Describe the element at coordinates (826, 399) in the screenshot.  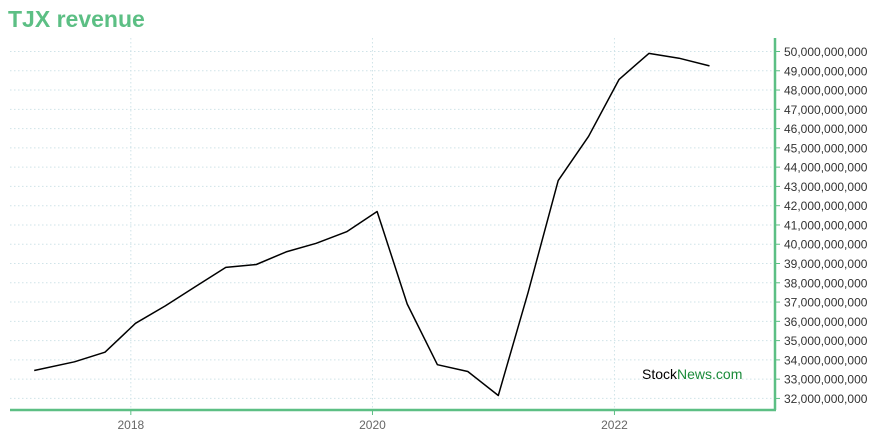
I see `y-tick-label: 32,000,000,000` at that location.